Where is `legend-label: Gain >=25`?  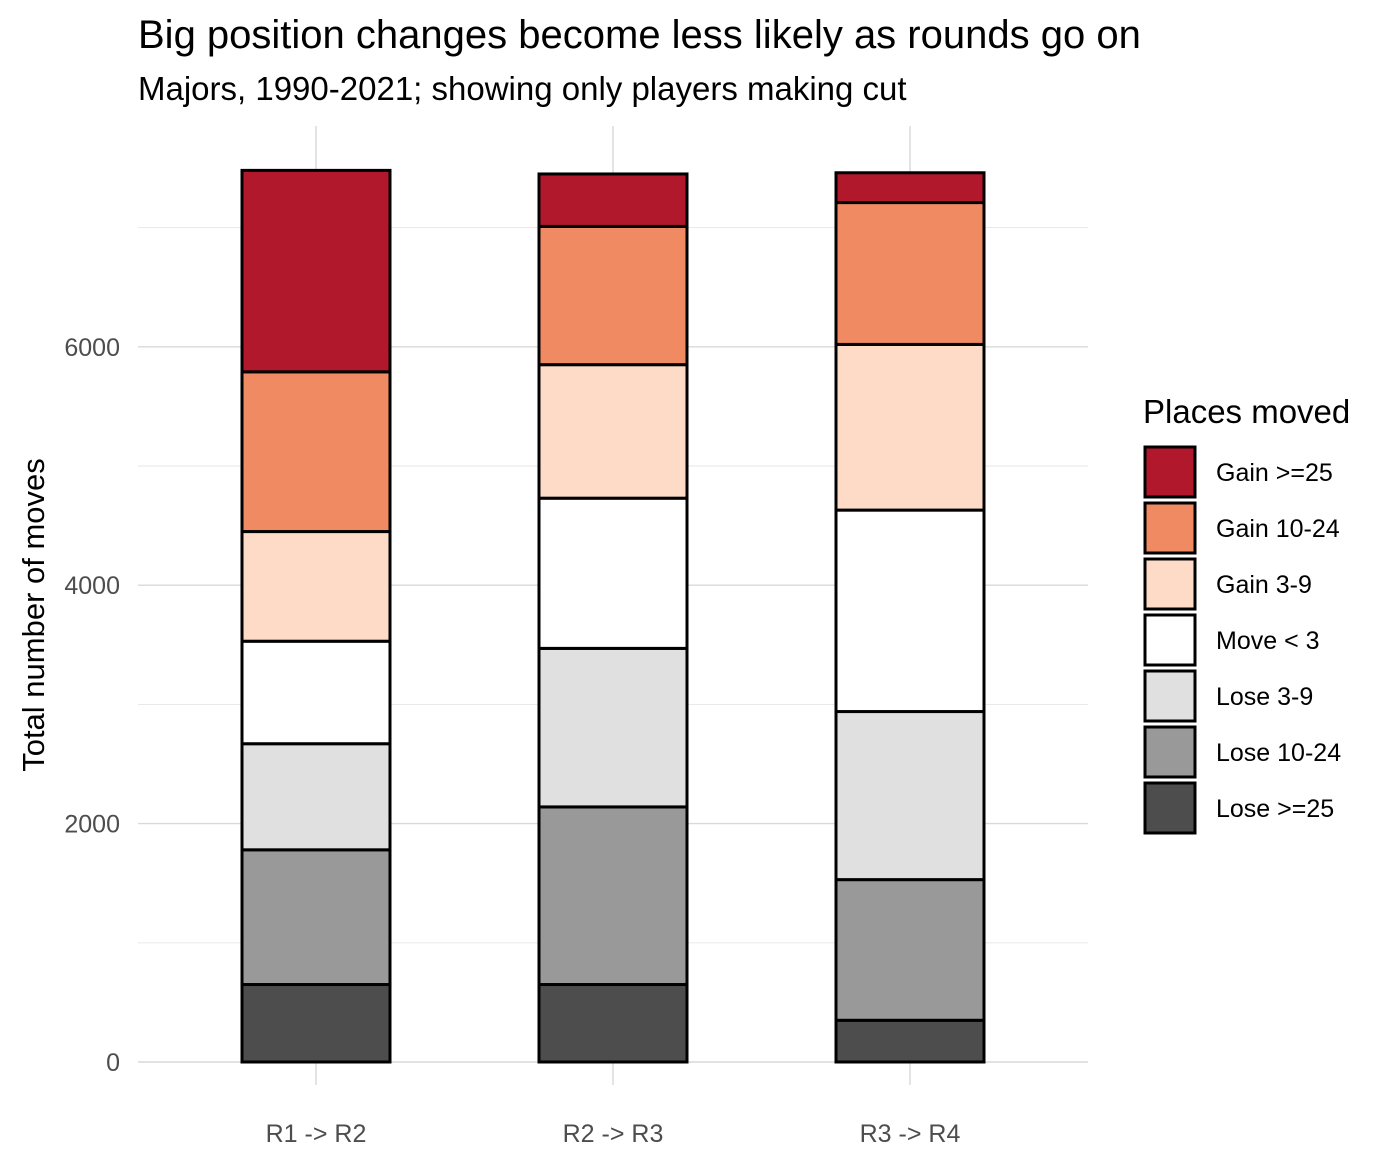
legend-label: Gain >=25 is located at coordinates (1274, 473).